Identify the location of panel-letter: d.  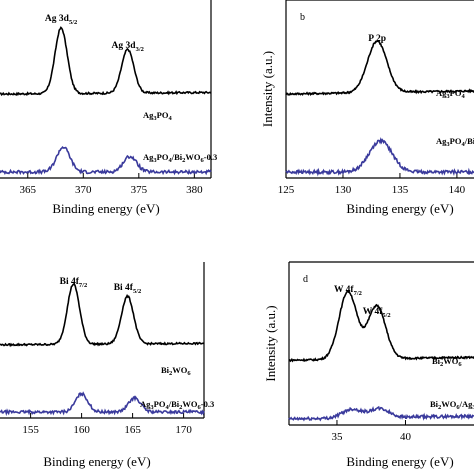
(305, 279).